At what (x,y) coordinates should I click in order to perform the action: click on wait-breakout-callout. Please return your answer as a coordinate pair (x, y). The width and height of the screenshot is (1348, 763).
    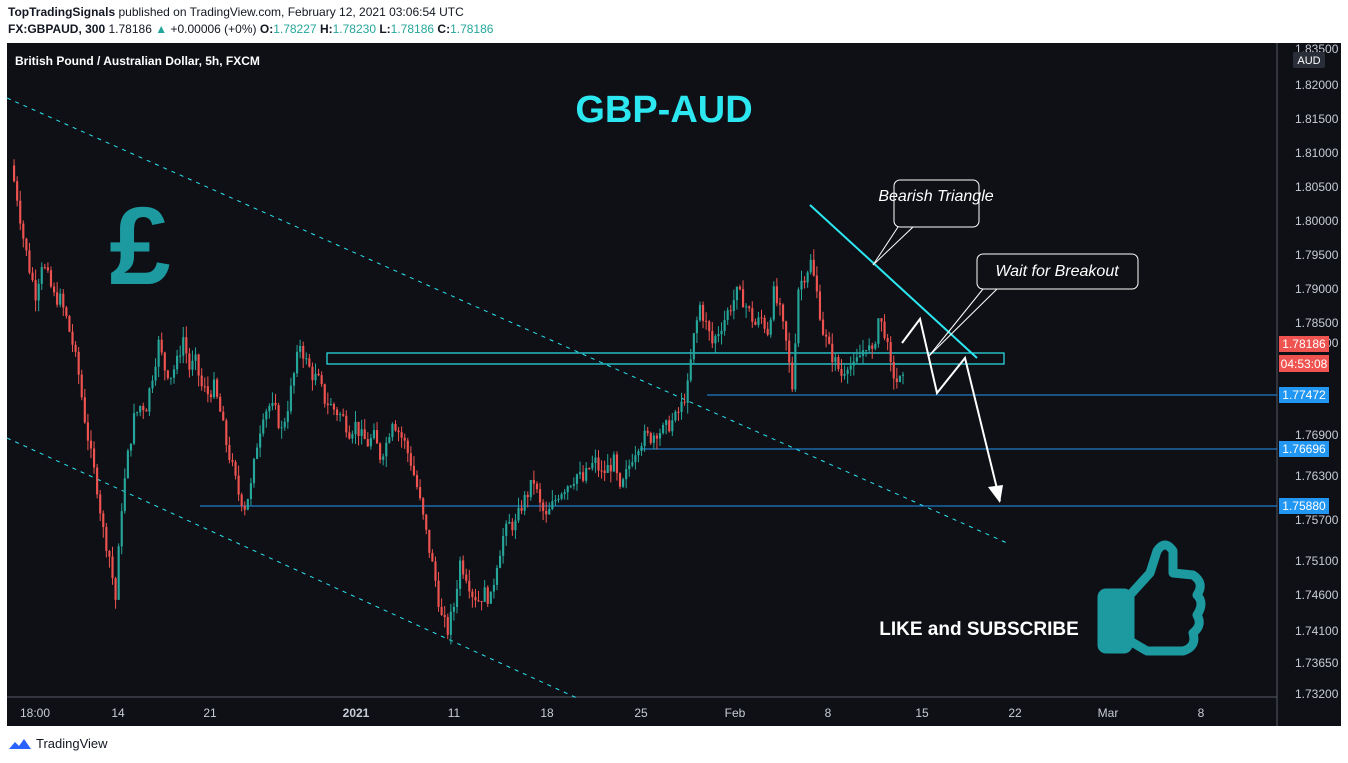
    Looking at the image, I should click on (1057, 271).